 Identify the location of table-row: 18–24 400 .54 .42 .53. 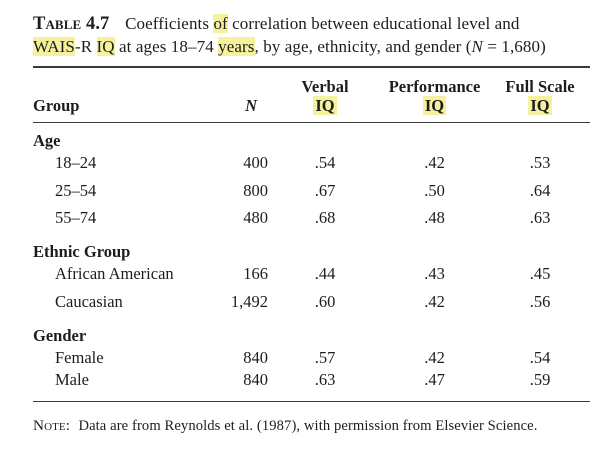
(311, 164).